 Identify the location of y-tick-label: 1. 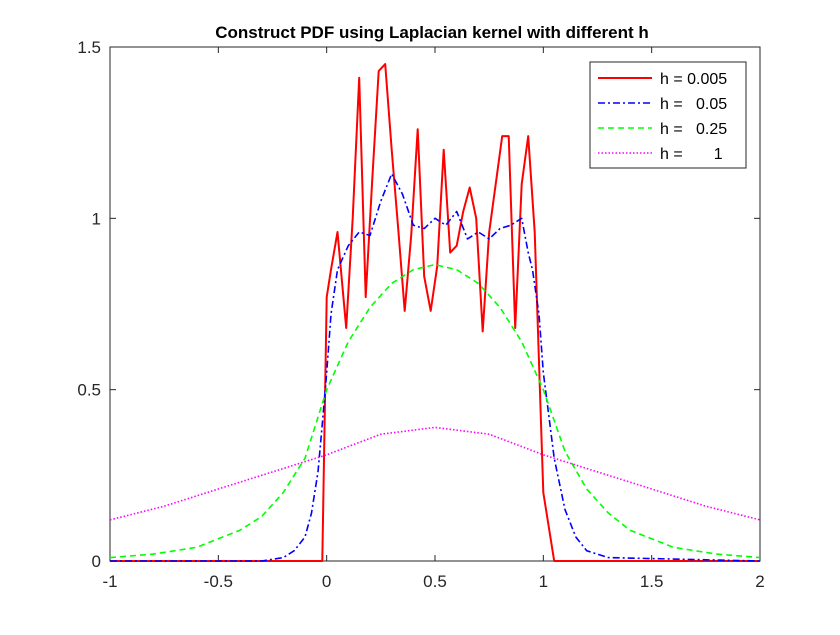
(96, 218).